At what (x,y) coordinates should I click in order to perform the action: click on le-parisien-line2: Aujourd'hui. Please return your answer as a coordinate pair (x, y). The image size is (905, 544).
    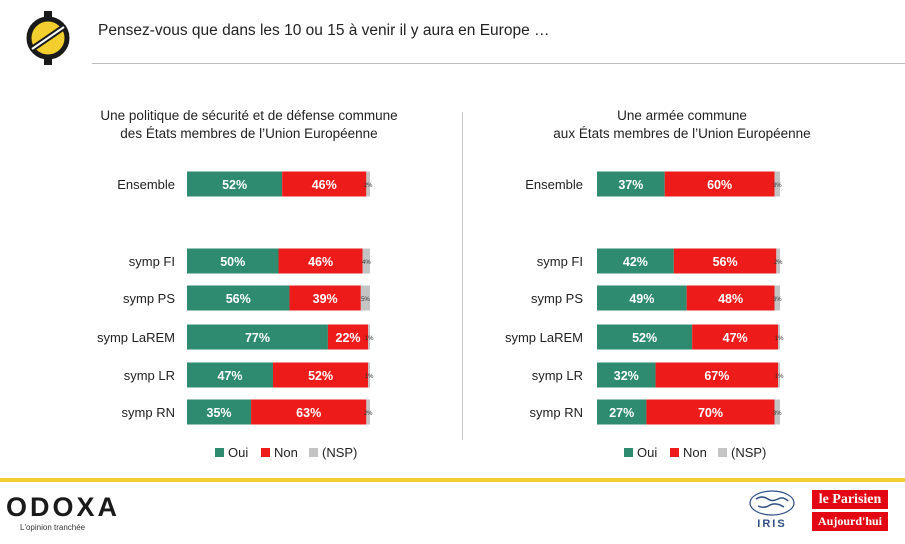
    Looking at the image, I should click on (850, 521).